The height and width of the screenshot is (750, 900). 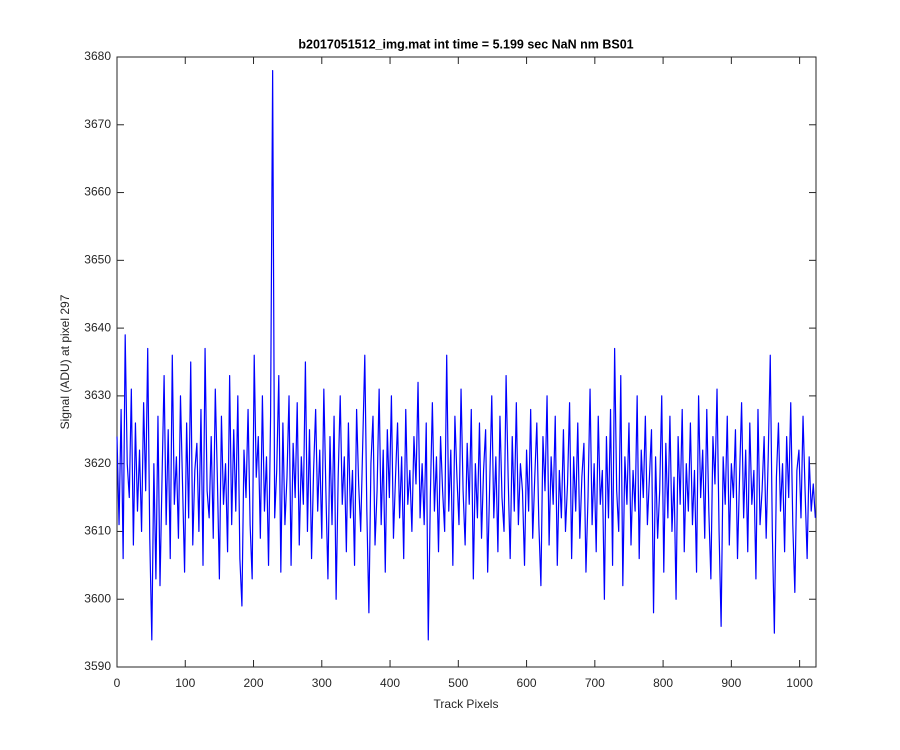 I want to click on y-tick-label: 3640, so click(x=97, y=327).